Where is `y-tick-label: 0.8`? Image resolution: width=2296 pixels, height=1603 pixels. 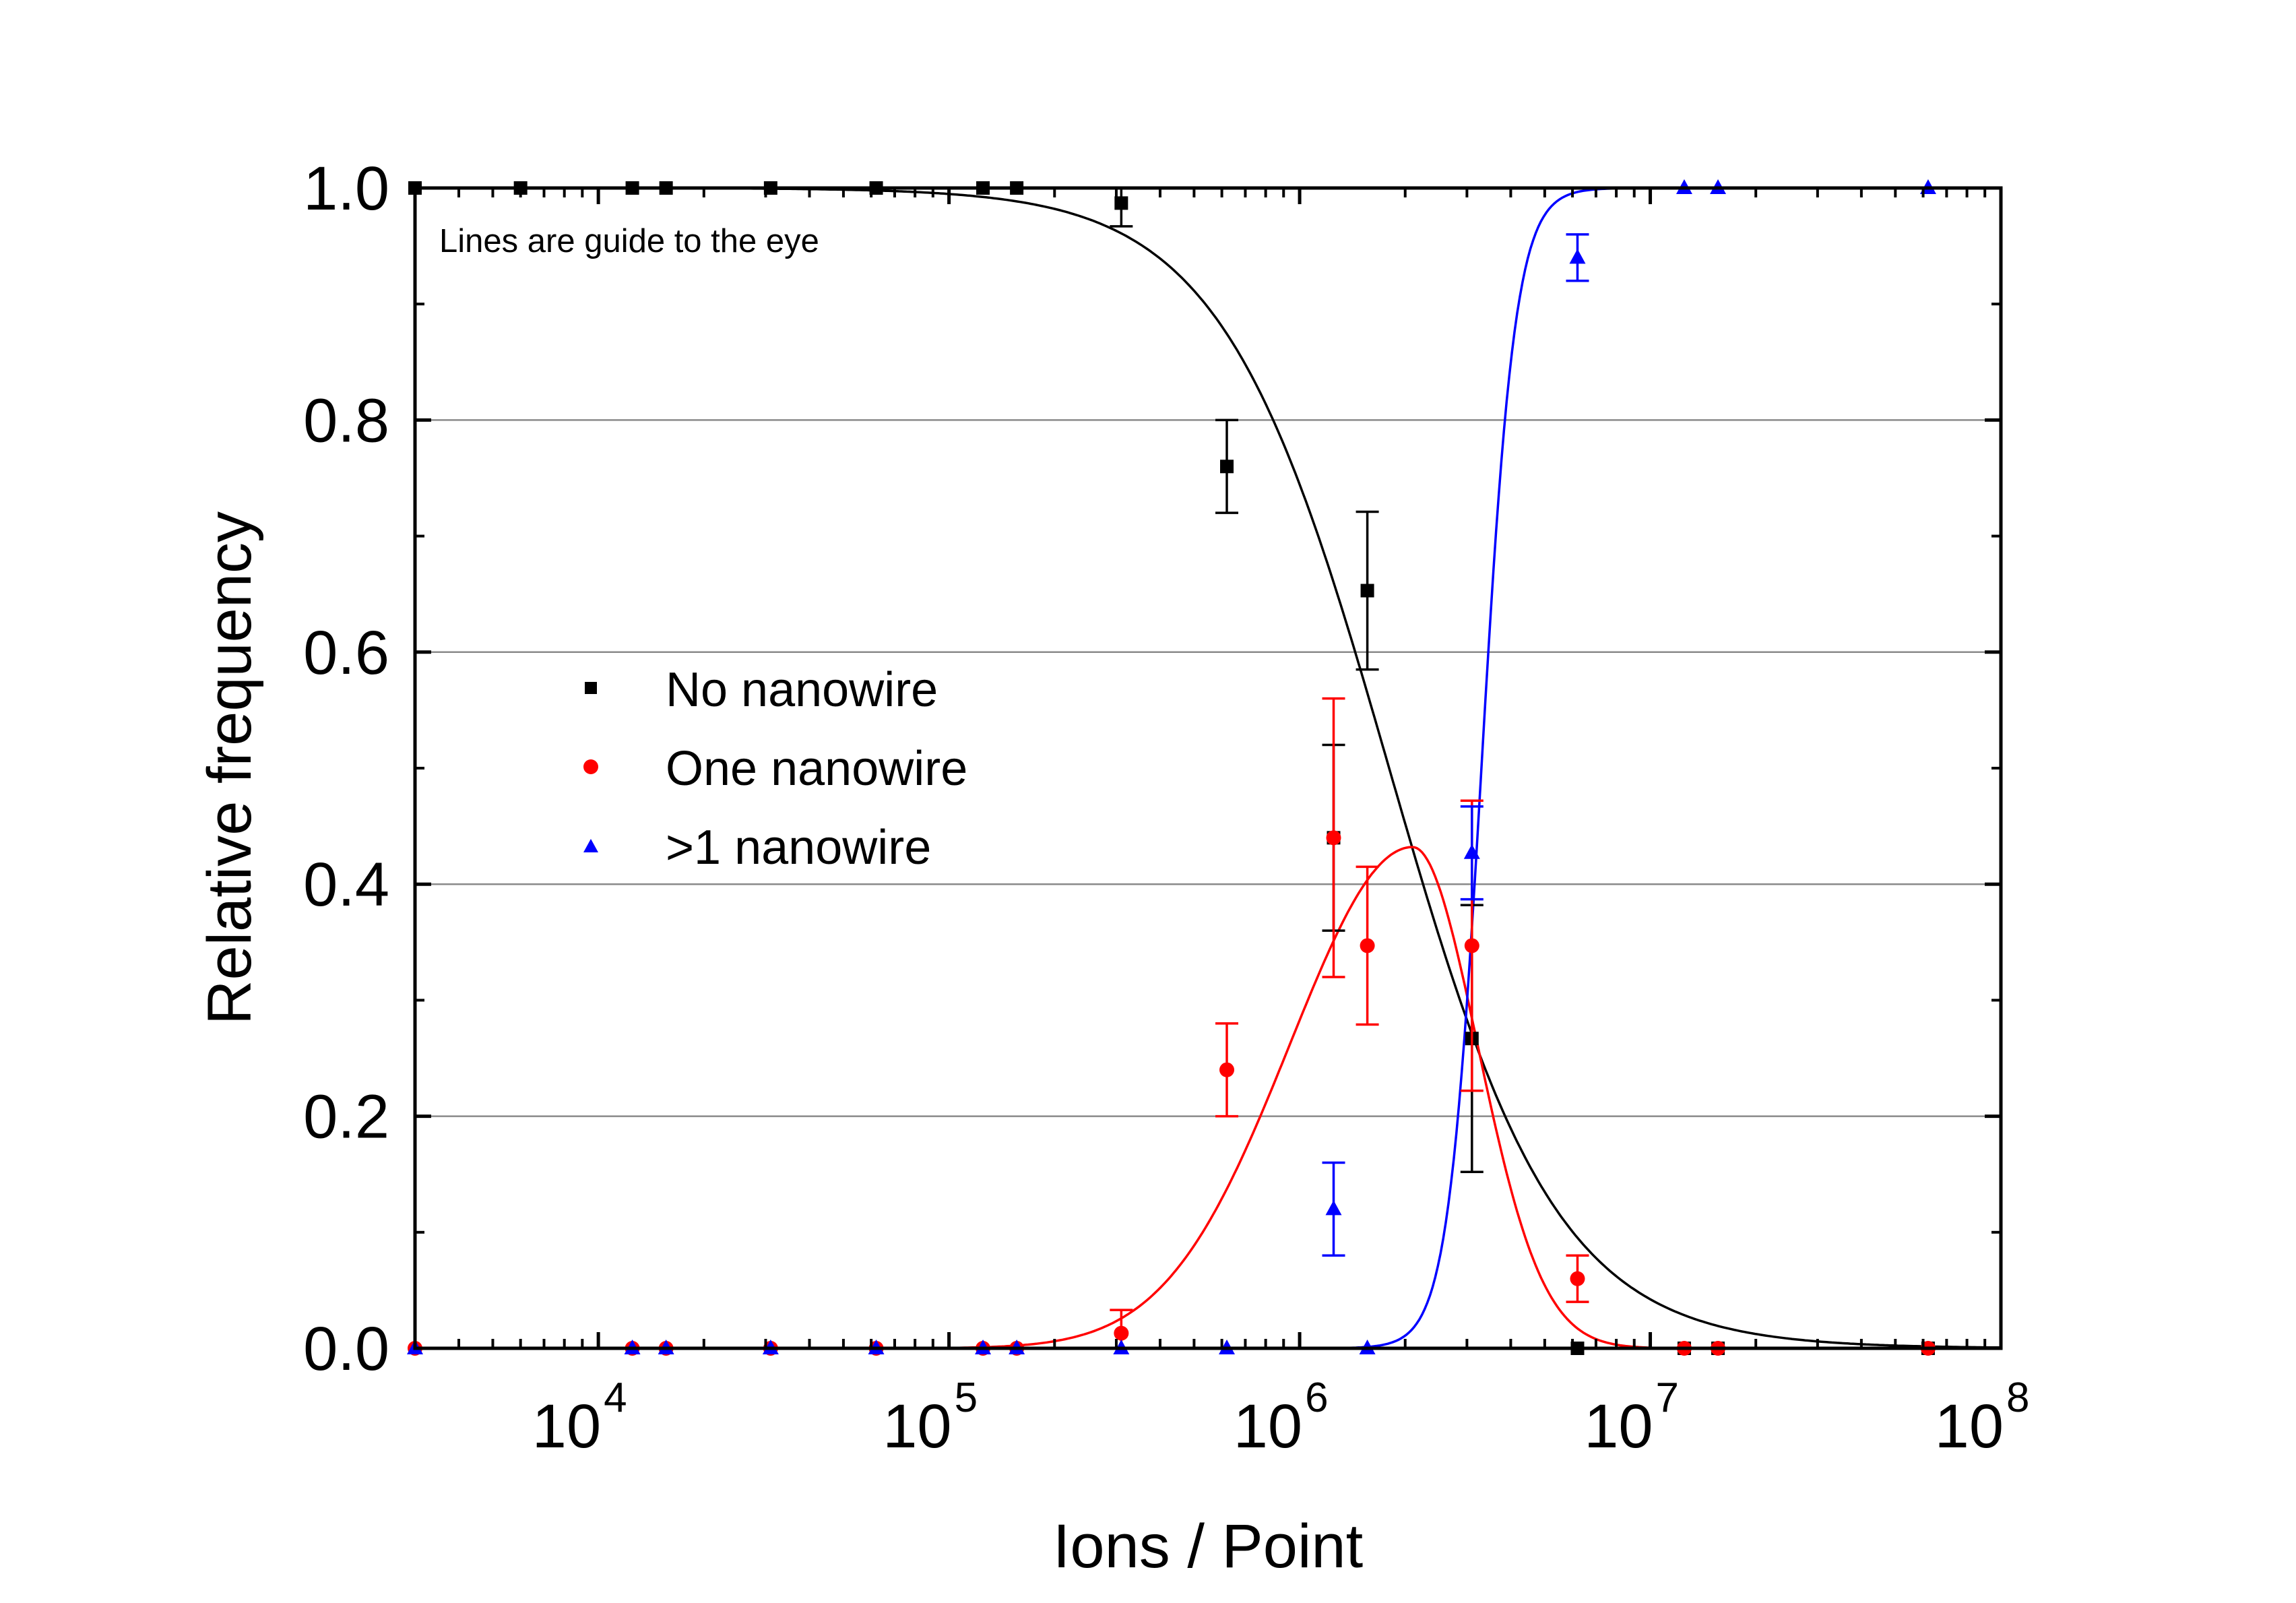 y-tick-label: 0.8 is located at coordinates (346, 420).